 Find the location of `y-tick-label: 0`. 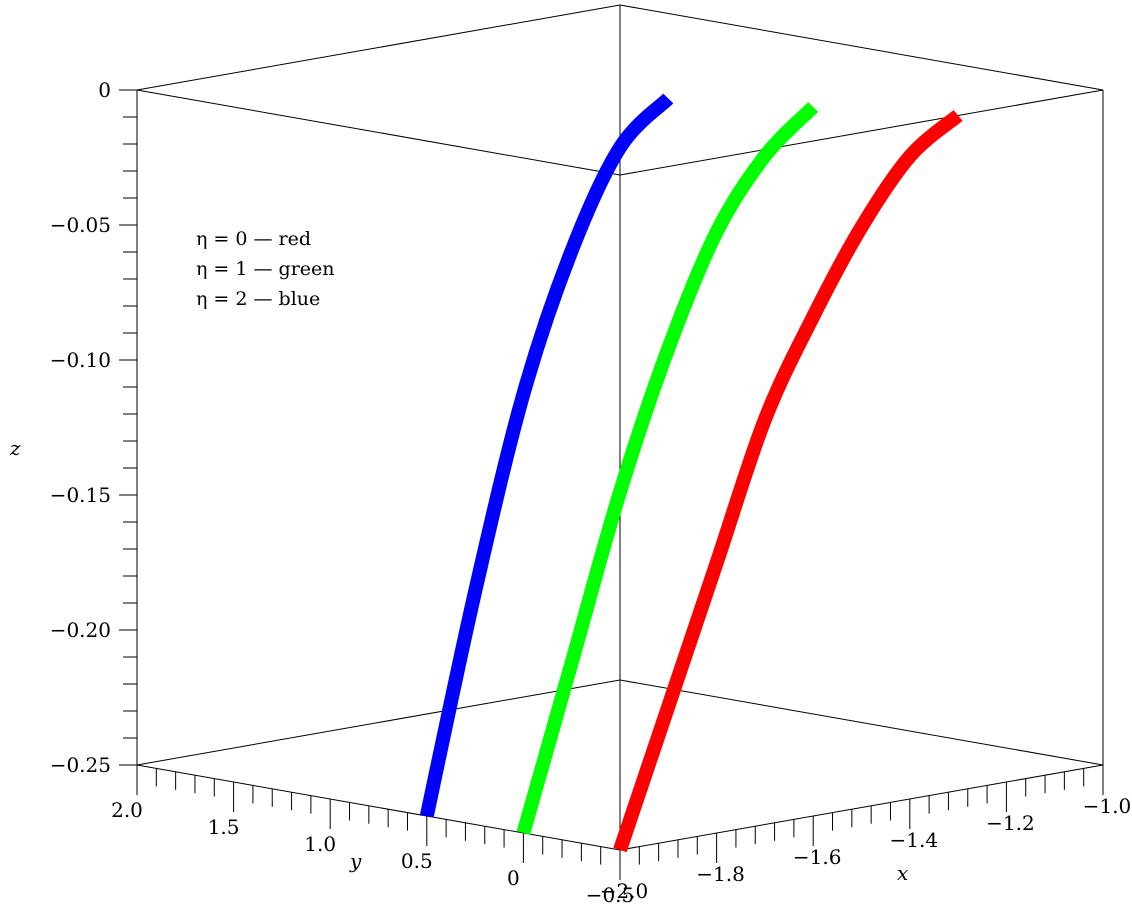

y-tick-label: 0 is located at coordinates (513, 878).